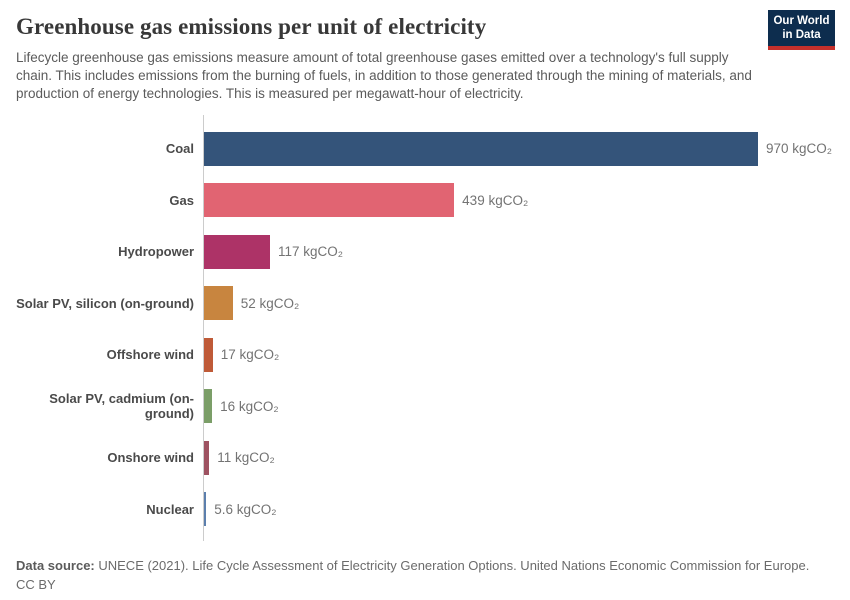  What do you see at coordinates (150, 355) in the screenshot?
I see `category-label: Offshore wind` at bounding box center [150, 355].